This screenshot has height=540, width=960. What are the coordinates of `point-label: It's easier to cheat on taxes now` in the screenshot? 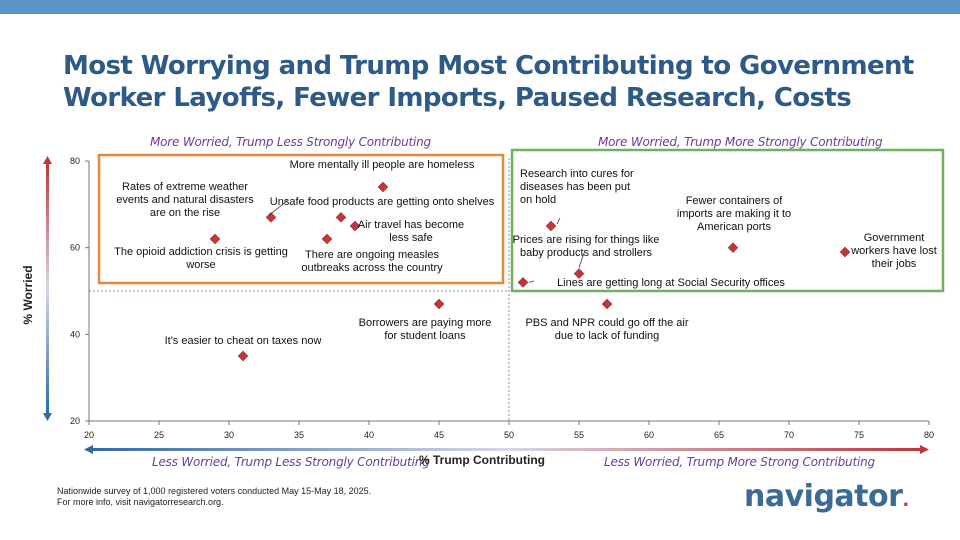 It's located at (243, 341).